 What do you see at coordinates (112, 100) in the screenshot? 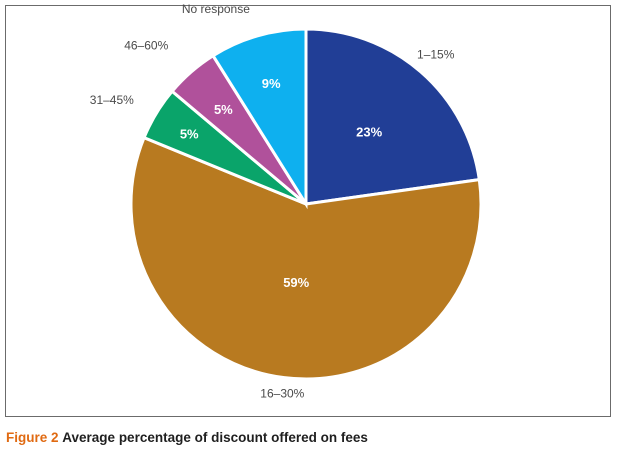
I see `slice-category-label: 31–45%` at bounding box center [112, 100].